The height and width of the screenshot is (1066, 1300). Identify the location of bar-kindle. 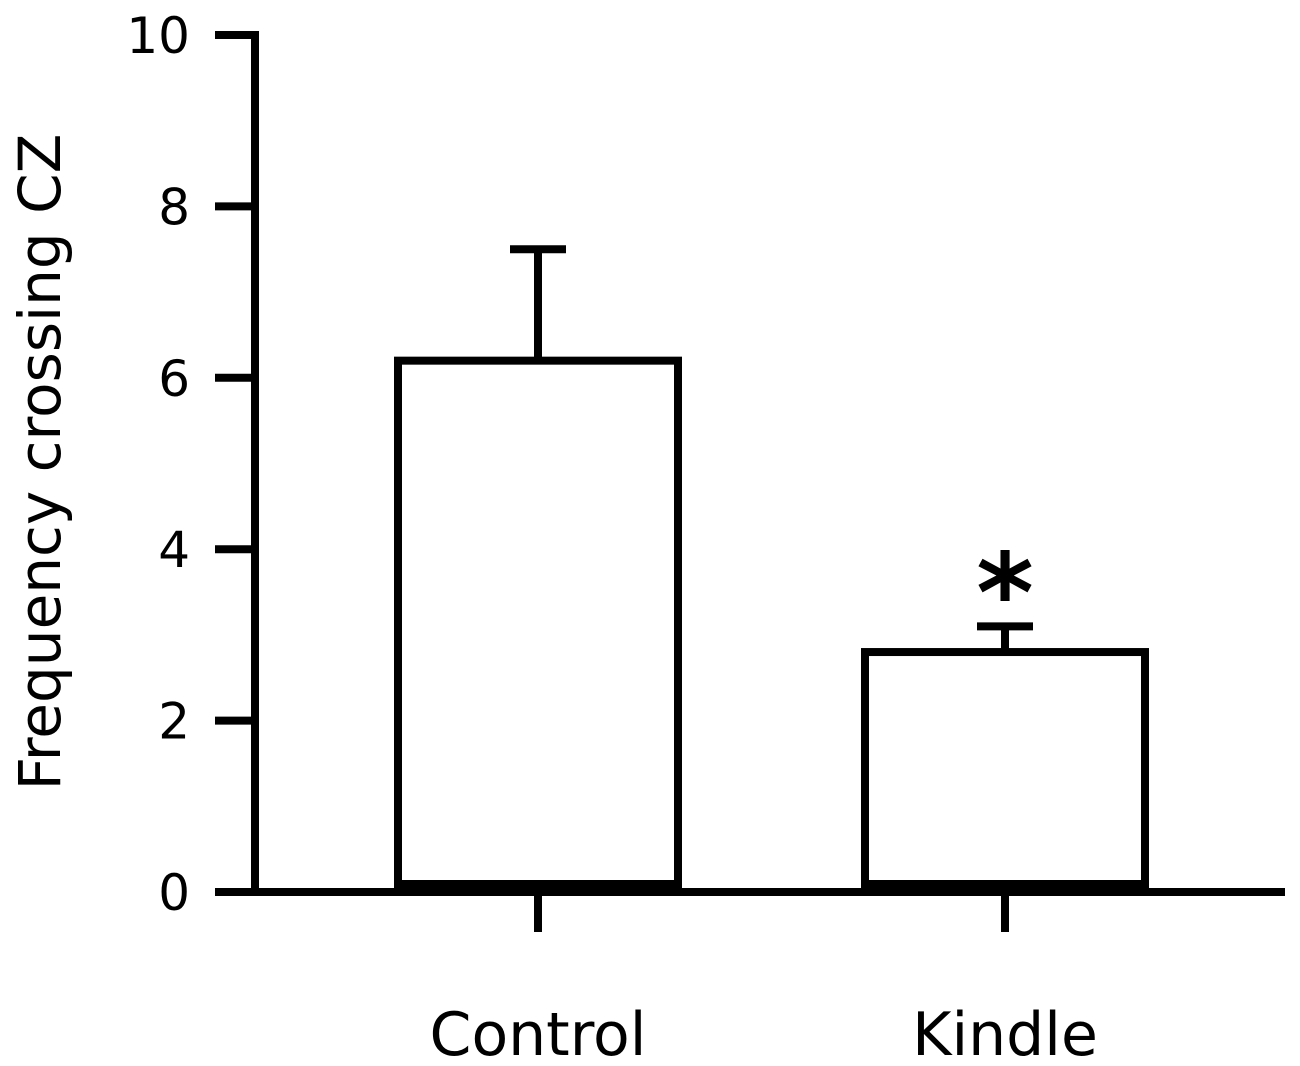
(1005, 768).